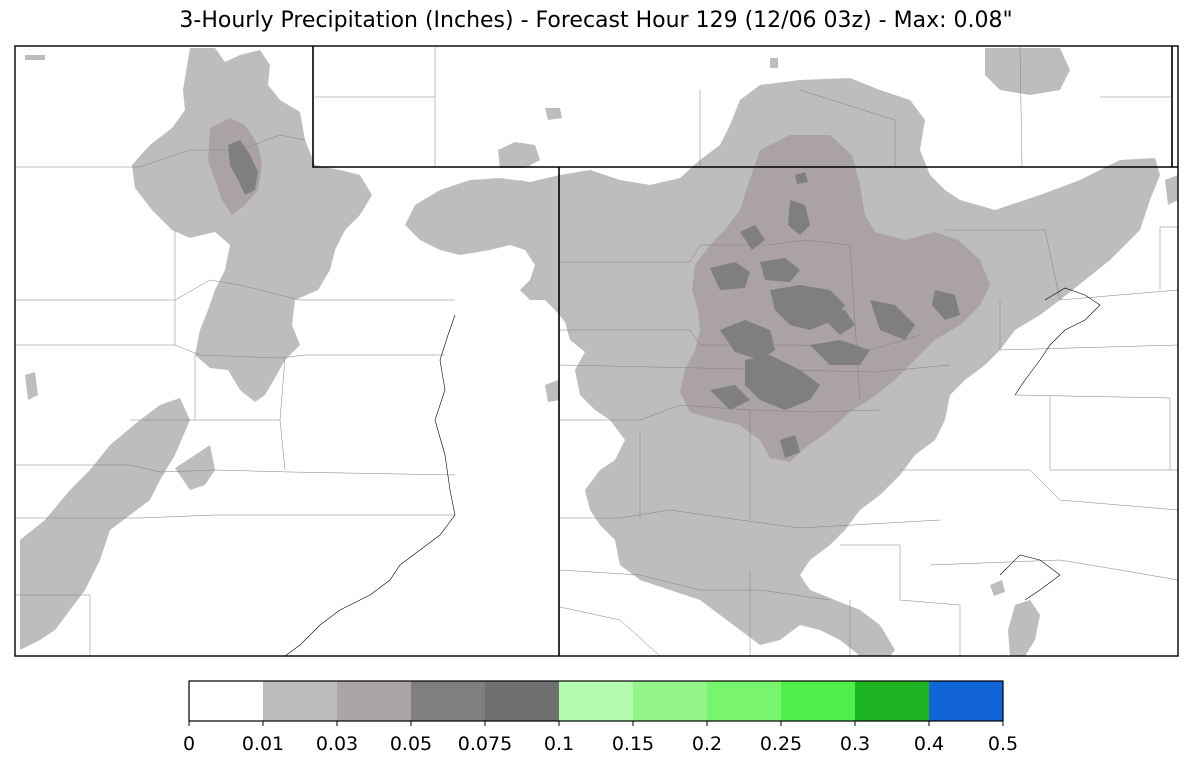 This screenshot has height=771, width=1192. What do you see at coordinates (485, 744) in the screenshot?
I see `colorbar-tick-label: 0.075` at bounding box center [485, 744].